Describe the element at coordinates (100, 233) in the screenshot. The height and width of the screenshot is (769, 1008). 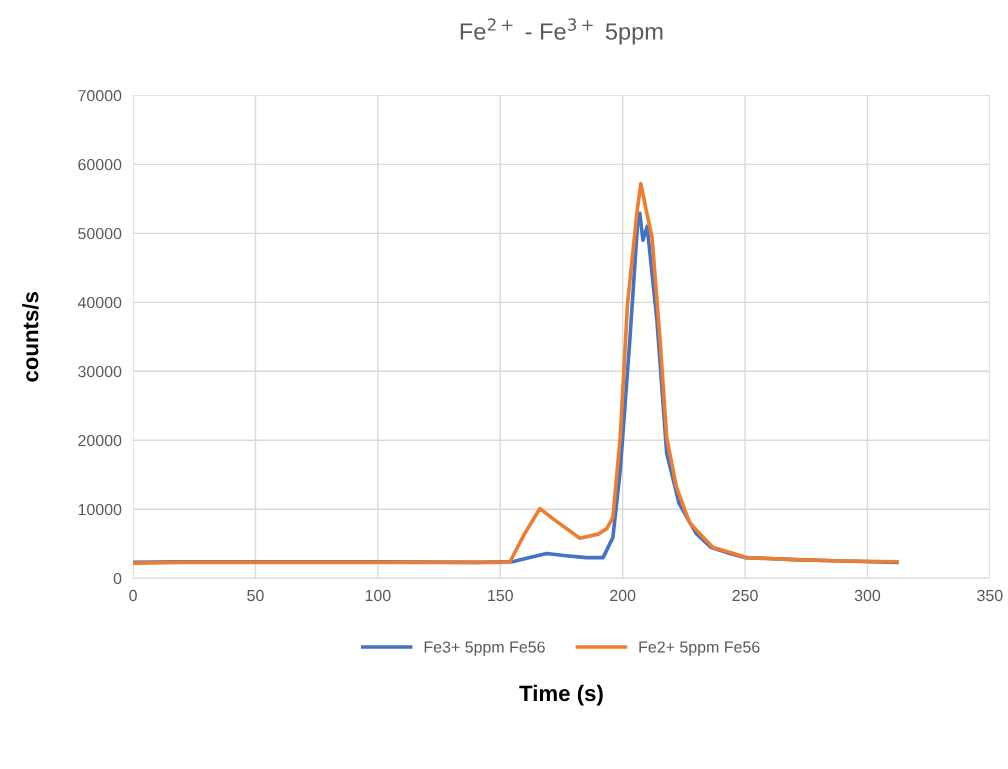
I see `y-tick-label: 50000` at that location.